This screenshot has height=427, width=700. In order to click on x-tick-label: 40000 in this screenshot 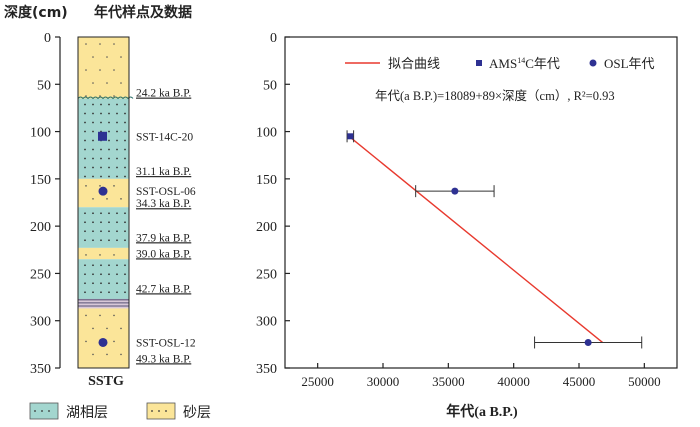, I will do `click(513, 381)`.